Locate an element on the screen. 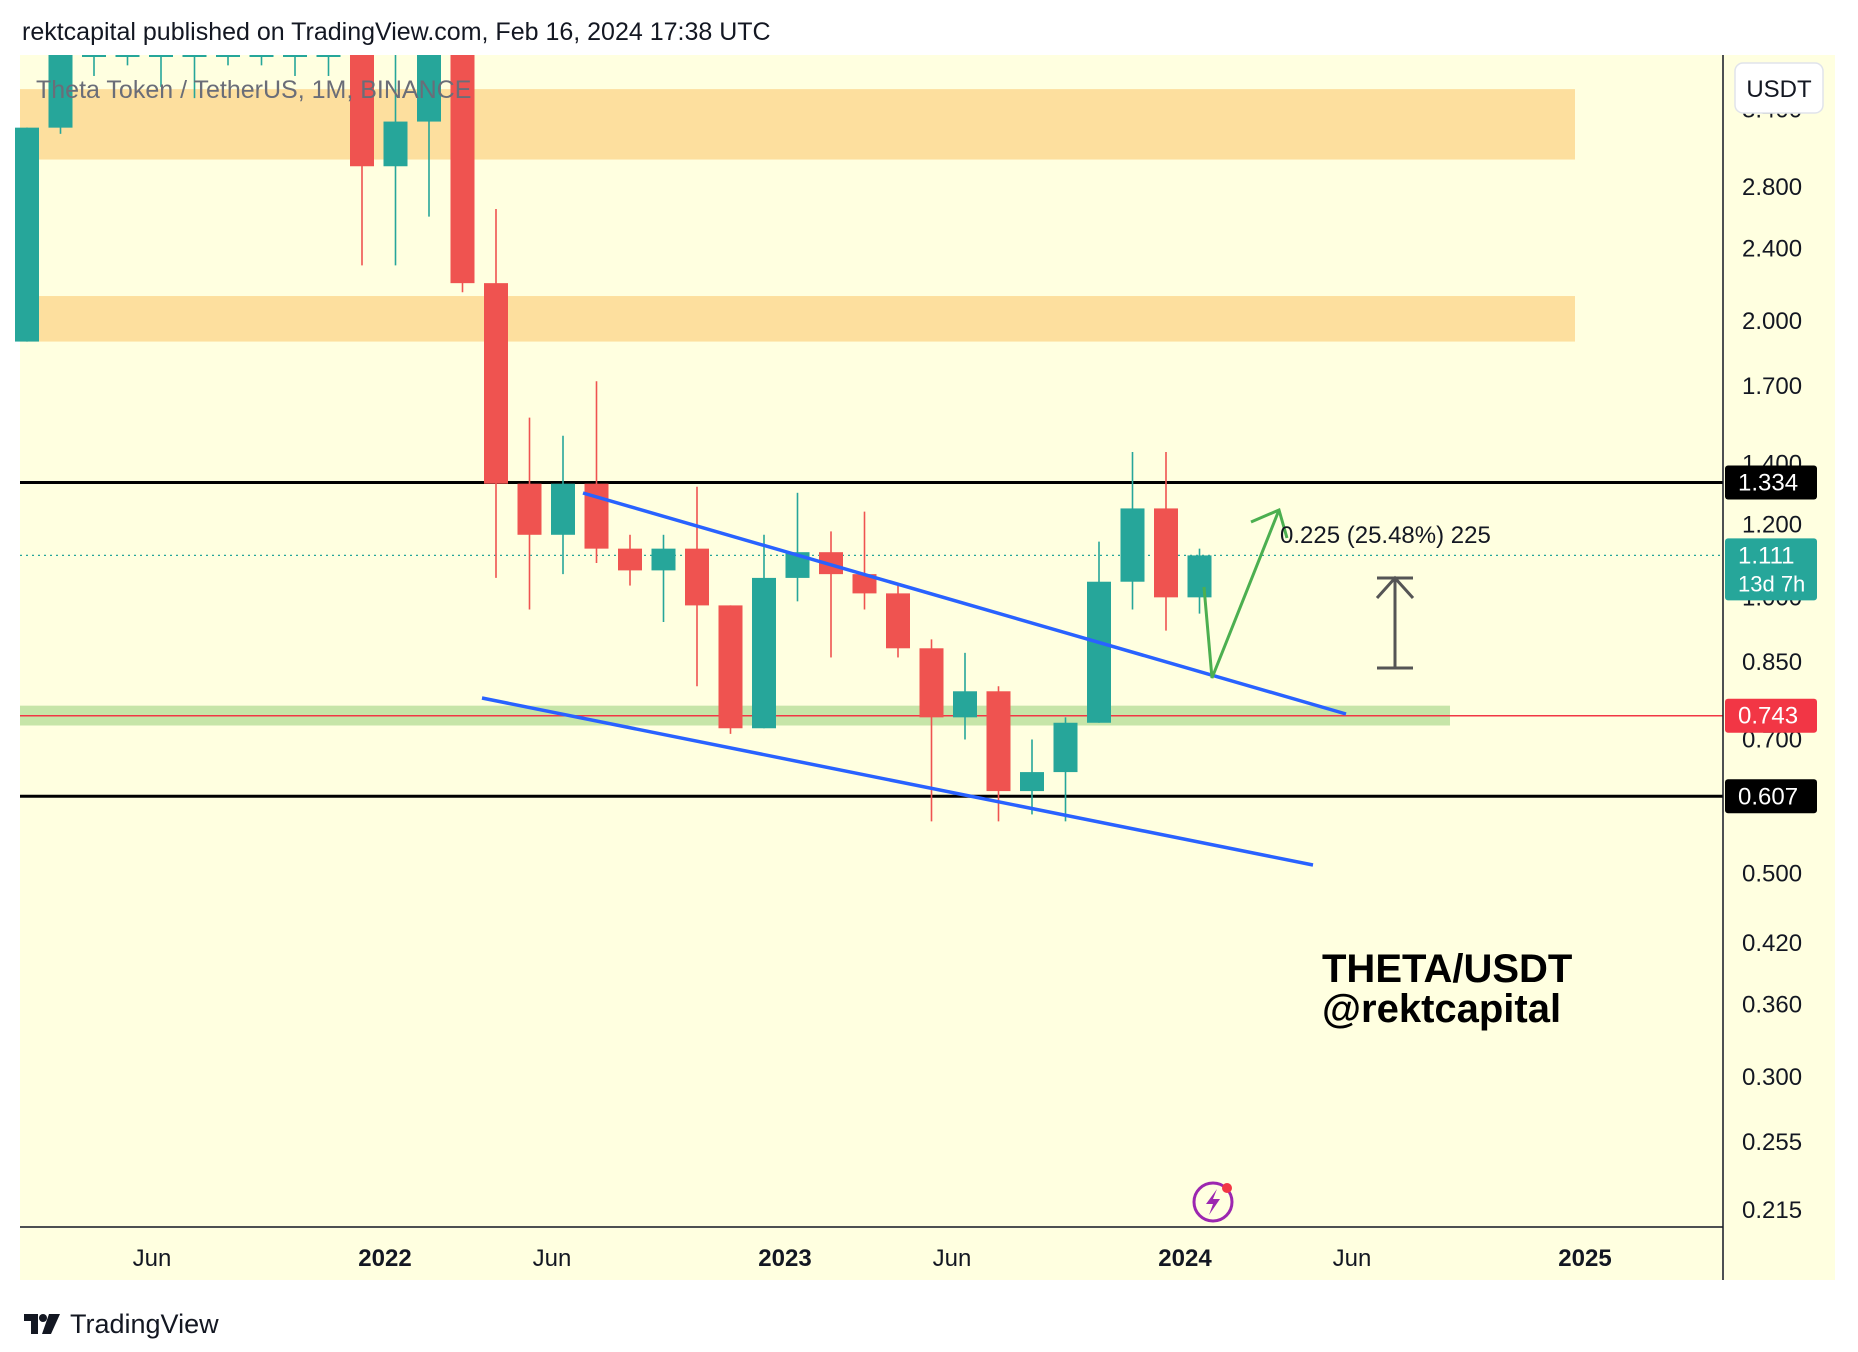 The height and width of the screenshot is (1352, 1858). lightning-icon is located at coordinates (1213, 1202).